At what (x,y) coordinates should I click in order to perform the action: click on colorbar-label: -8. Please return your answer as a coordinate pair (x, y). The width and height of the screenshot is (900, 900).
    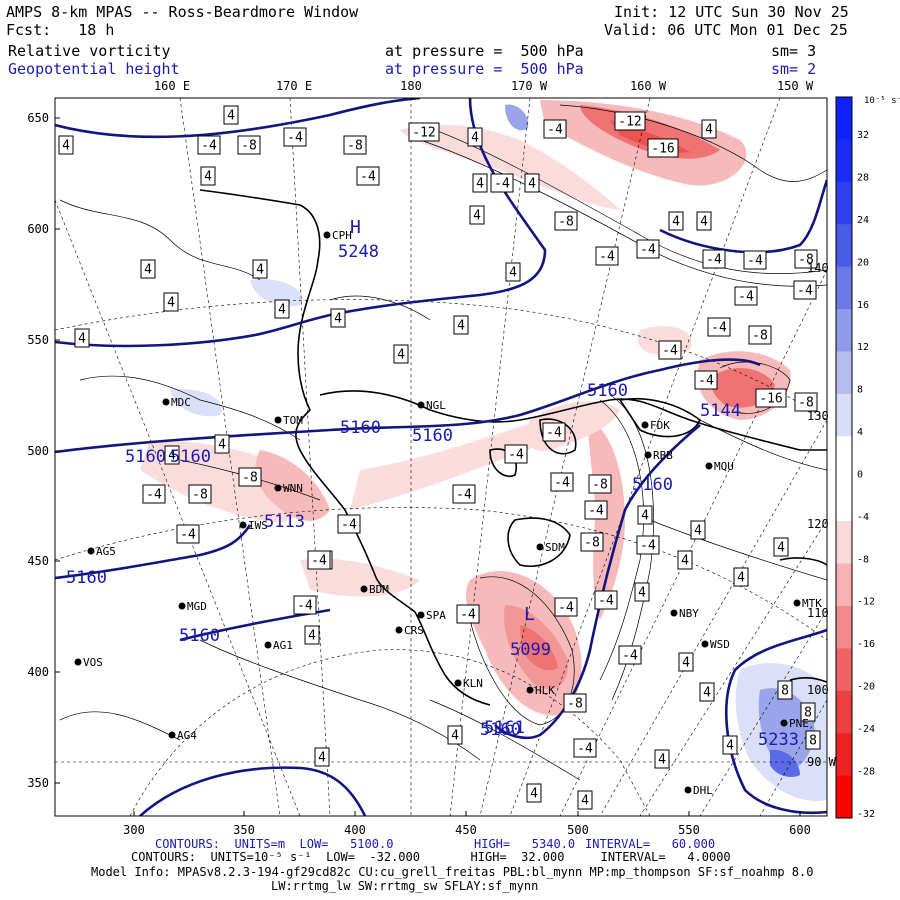
    Looking at the image, I should click on (863, 559).